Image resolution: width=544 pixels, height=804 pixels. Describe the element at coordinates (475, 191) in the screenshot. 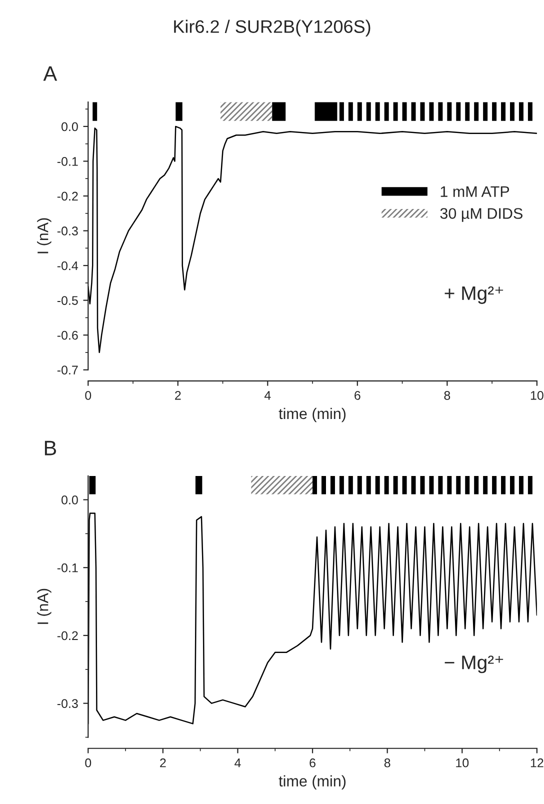

I see `legend-label: 1 mM ATP` at that location.